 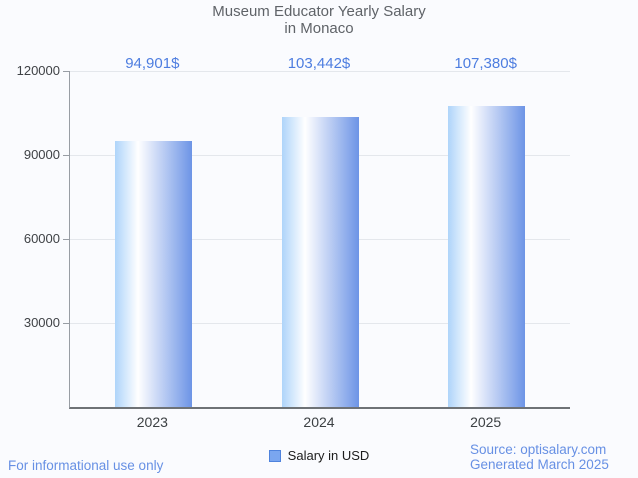 What do you see at coordinates (320, 71) in the screenshot?
I see `gridline` at bounding box center [320, 71].